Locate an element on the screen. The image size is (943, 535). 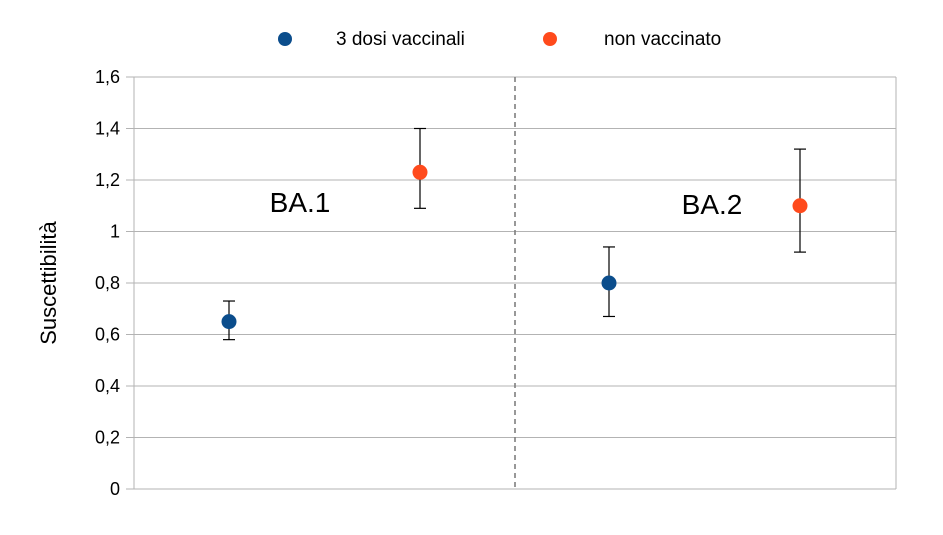
y-tick-label-1: 0,2 is located at coordinates (107, 438).